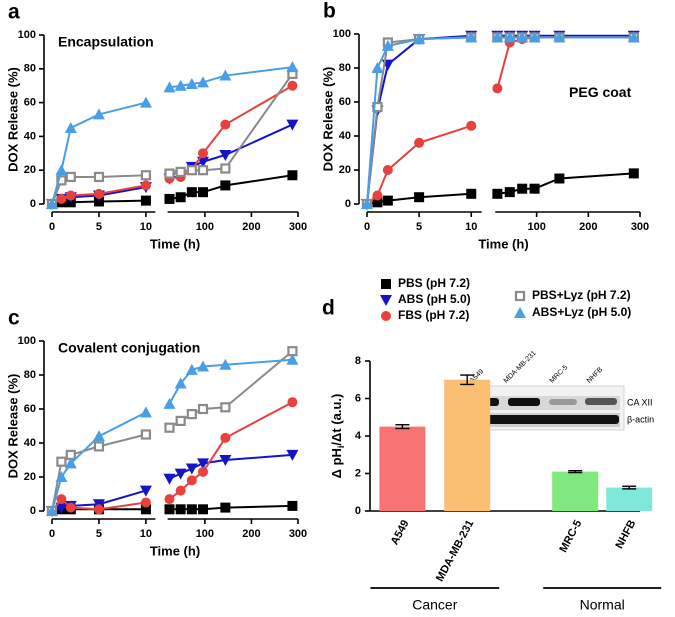 This screenshot has width=675, height=617. I want to click on legend-label: FBS (pH 7.2), so click(433, 315).